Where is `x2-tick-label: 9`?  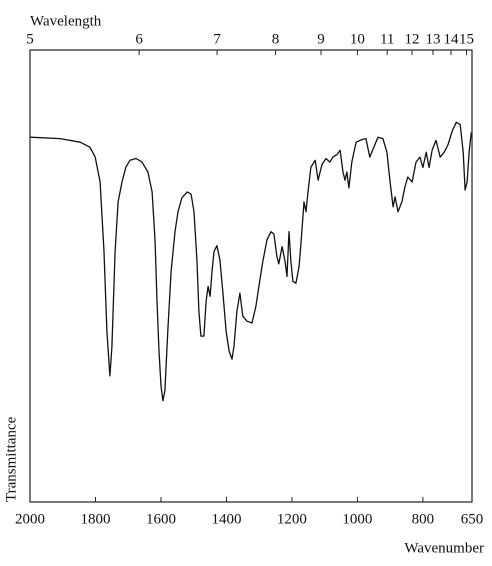
x2-tick-label: 9 is located at coordinates (321, 39).